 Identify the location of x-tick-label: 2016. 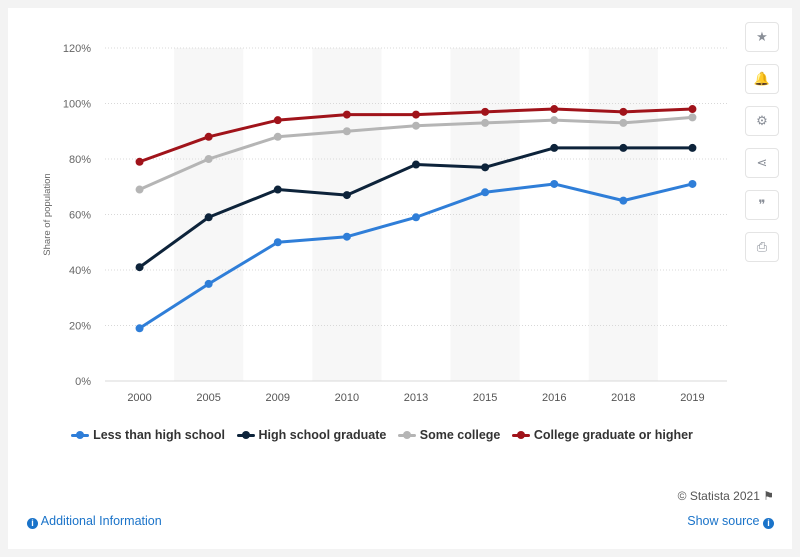
(554, 398).